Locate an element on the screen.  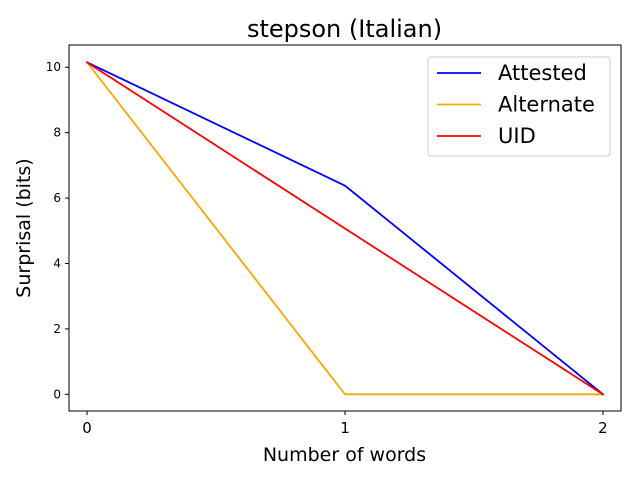
x-axis-label: Number of words is located at coordinates (344, 455).